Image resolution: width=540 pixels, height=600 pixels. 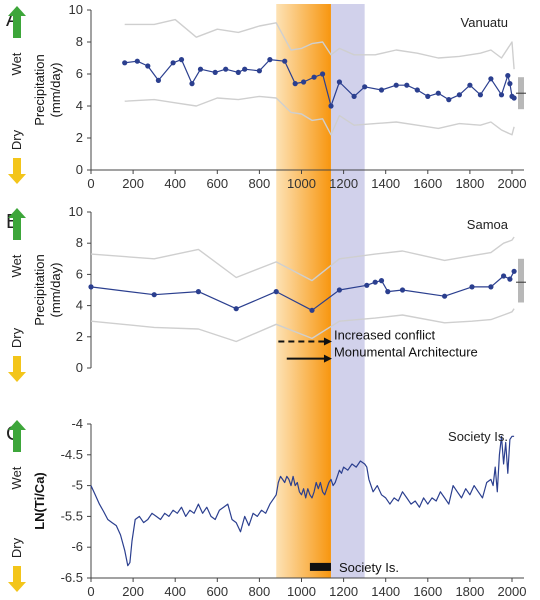 What do you see at coordinates (72, 515) in the screenshot?
I see `y-tick-label: -5.5` at bounding box center [72, 515].